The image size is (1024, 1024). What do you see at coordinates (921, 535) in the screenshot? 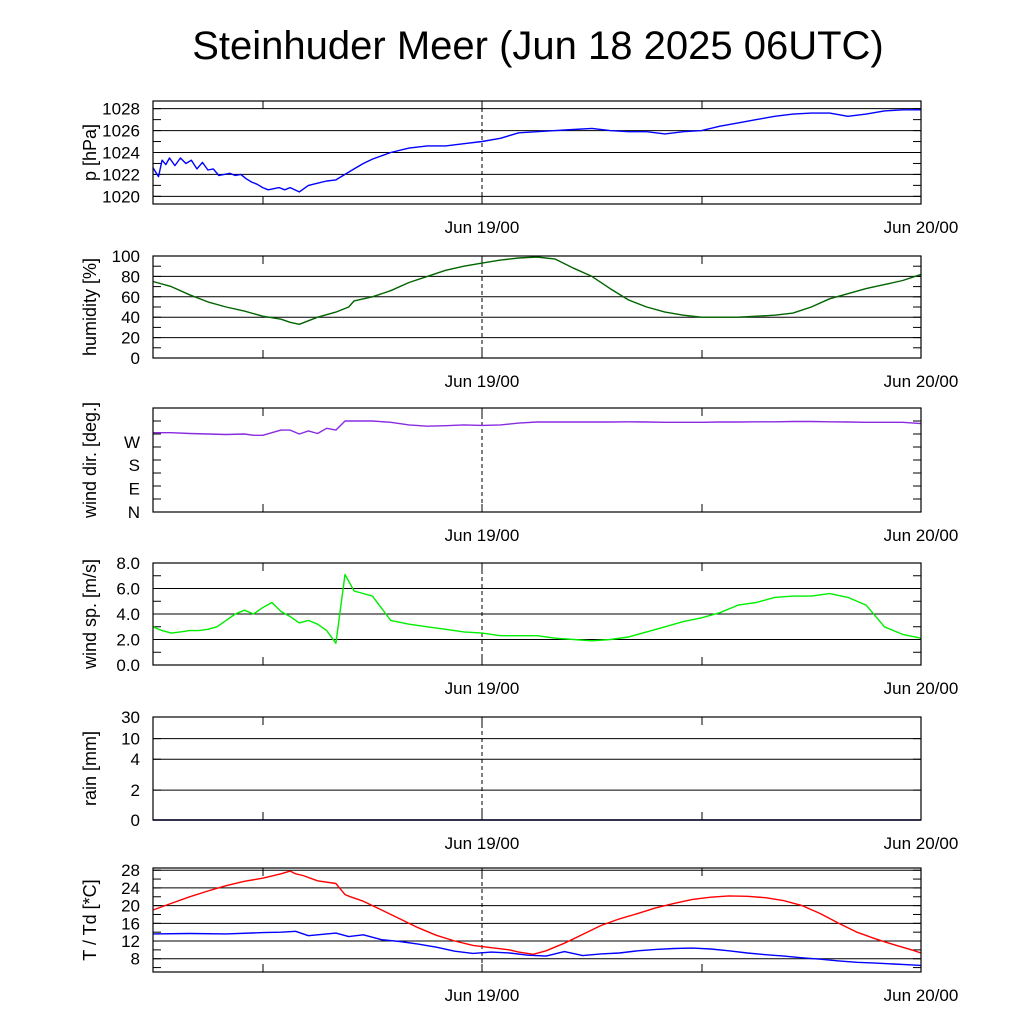
I see `wind-direction-xtick-label: Jun 20/00` at bounding box center [921, 535].